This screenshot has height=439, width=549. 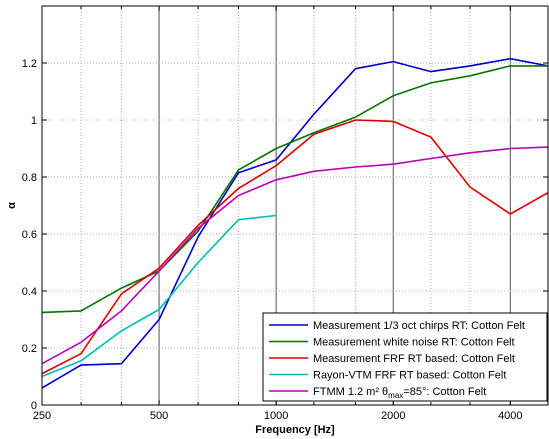 I want to click on y-axis-label: α, so click(x=12, y=205).